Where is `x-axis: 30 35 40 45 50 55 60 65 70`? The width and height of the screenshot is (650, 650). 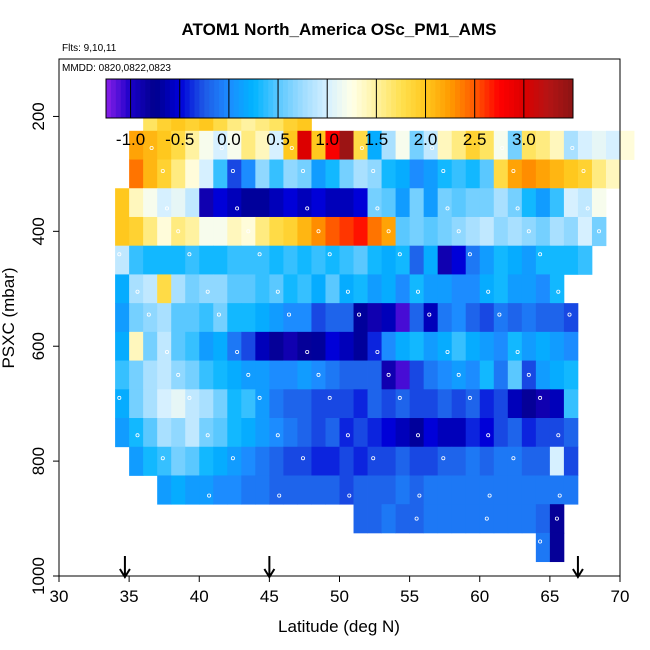 x-axis: 30 35 40 45 50 55 60 65 70 is located at coordinates (339, 591).